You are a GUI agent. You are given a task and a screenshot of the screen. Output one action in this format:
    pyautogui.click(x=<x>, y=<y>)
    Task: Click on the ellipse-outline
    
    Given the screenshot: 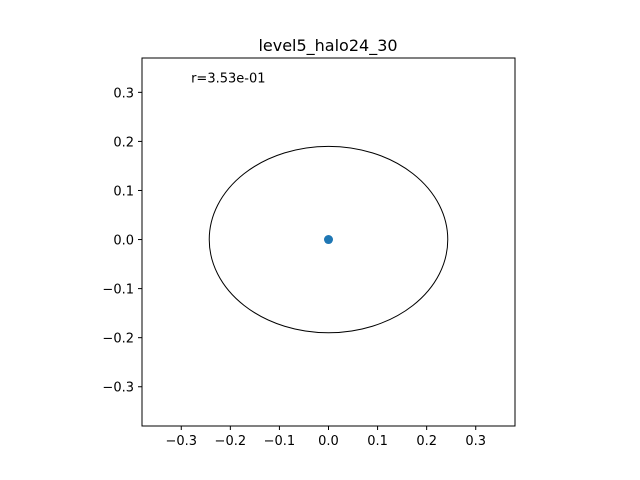 What is the action you would take?
    pyautogui.click(x=328, y=239)
    